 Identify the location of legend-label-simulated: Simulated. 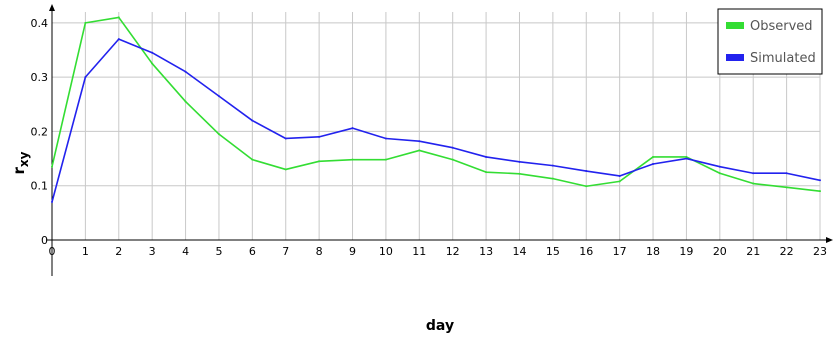
(783, 58).